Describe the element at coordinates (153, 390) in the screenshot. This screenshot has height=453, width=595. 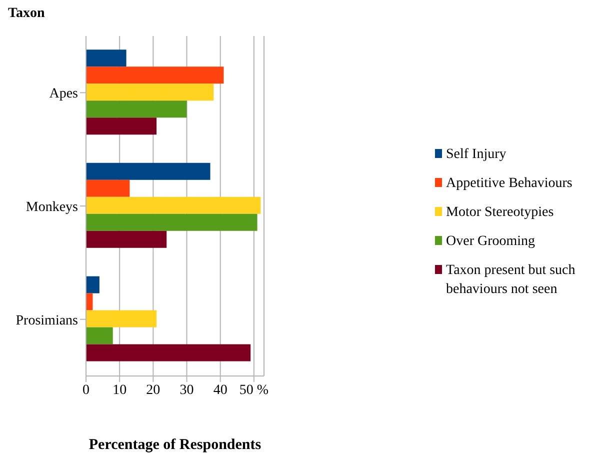
I see `x-tick-label: 20` at that location.